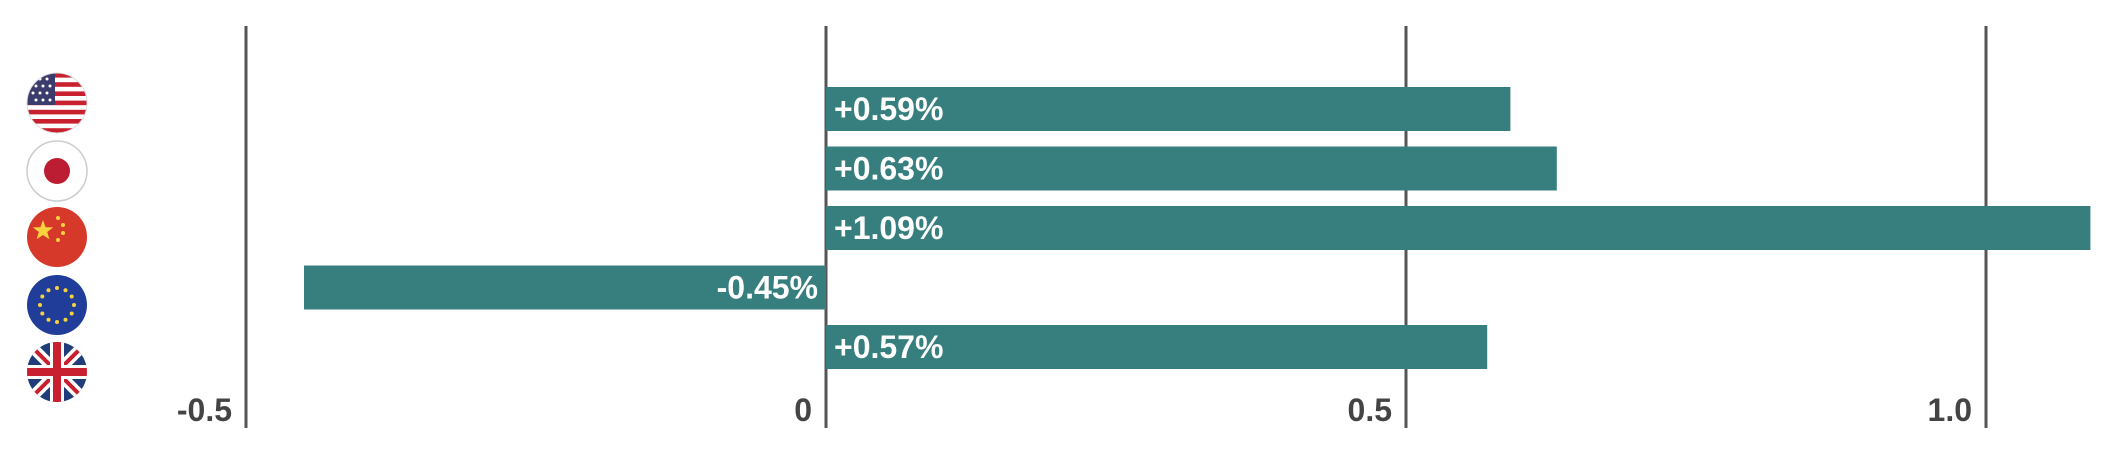 The width and height of the screenshot is (2122, 454). I want to click on x-tick-label: 0, so click(803, 410).